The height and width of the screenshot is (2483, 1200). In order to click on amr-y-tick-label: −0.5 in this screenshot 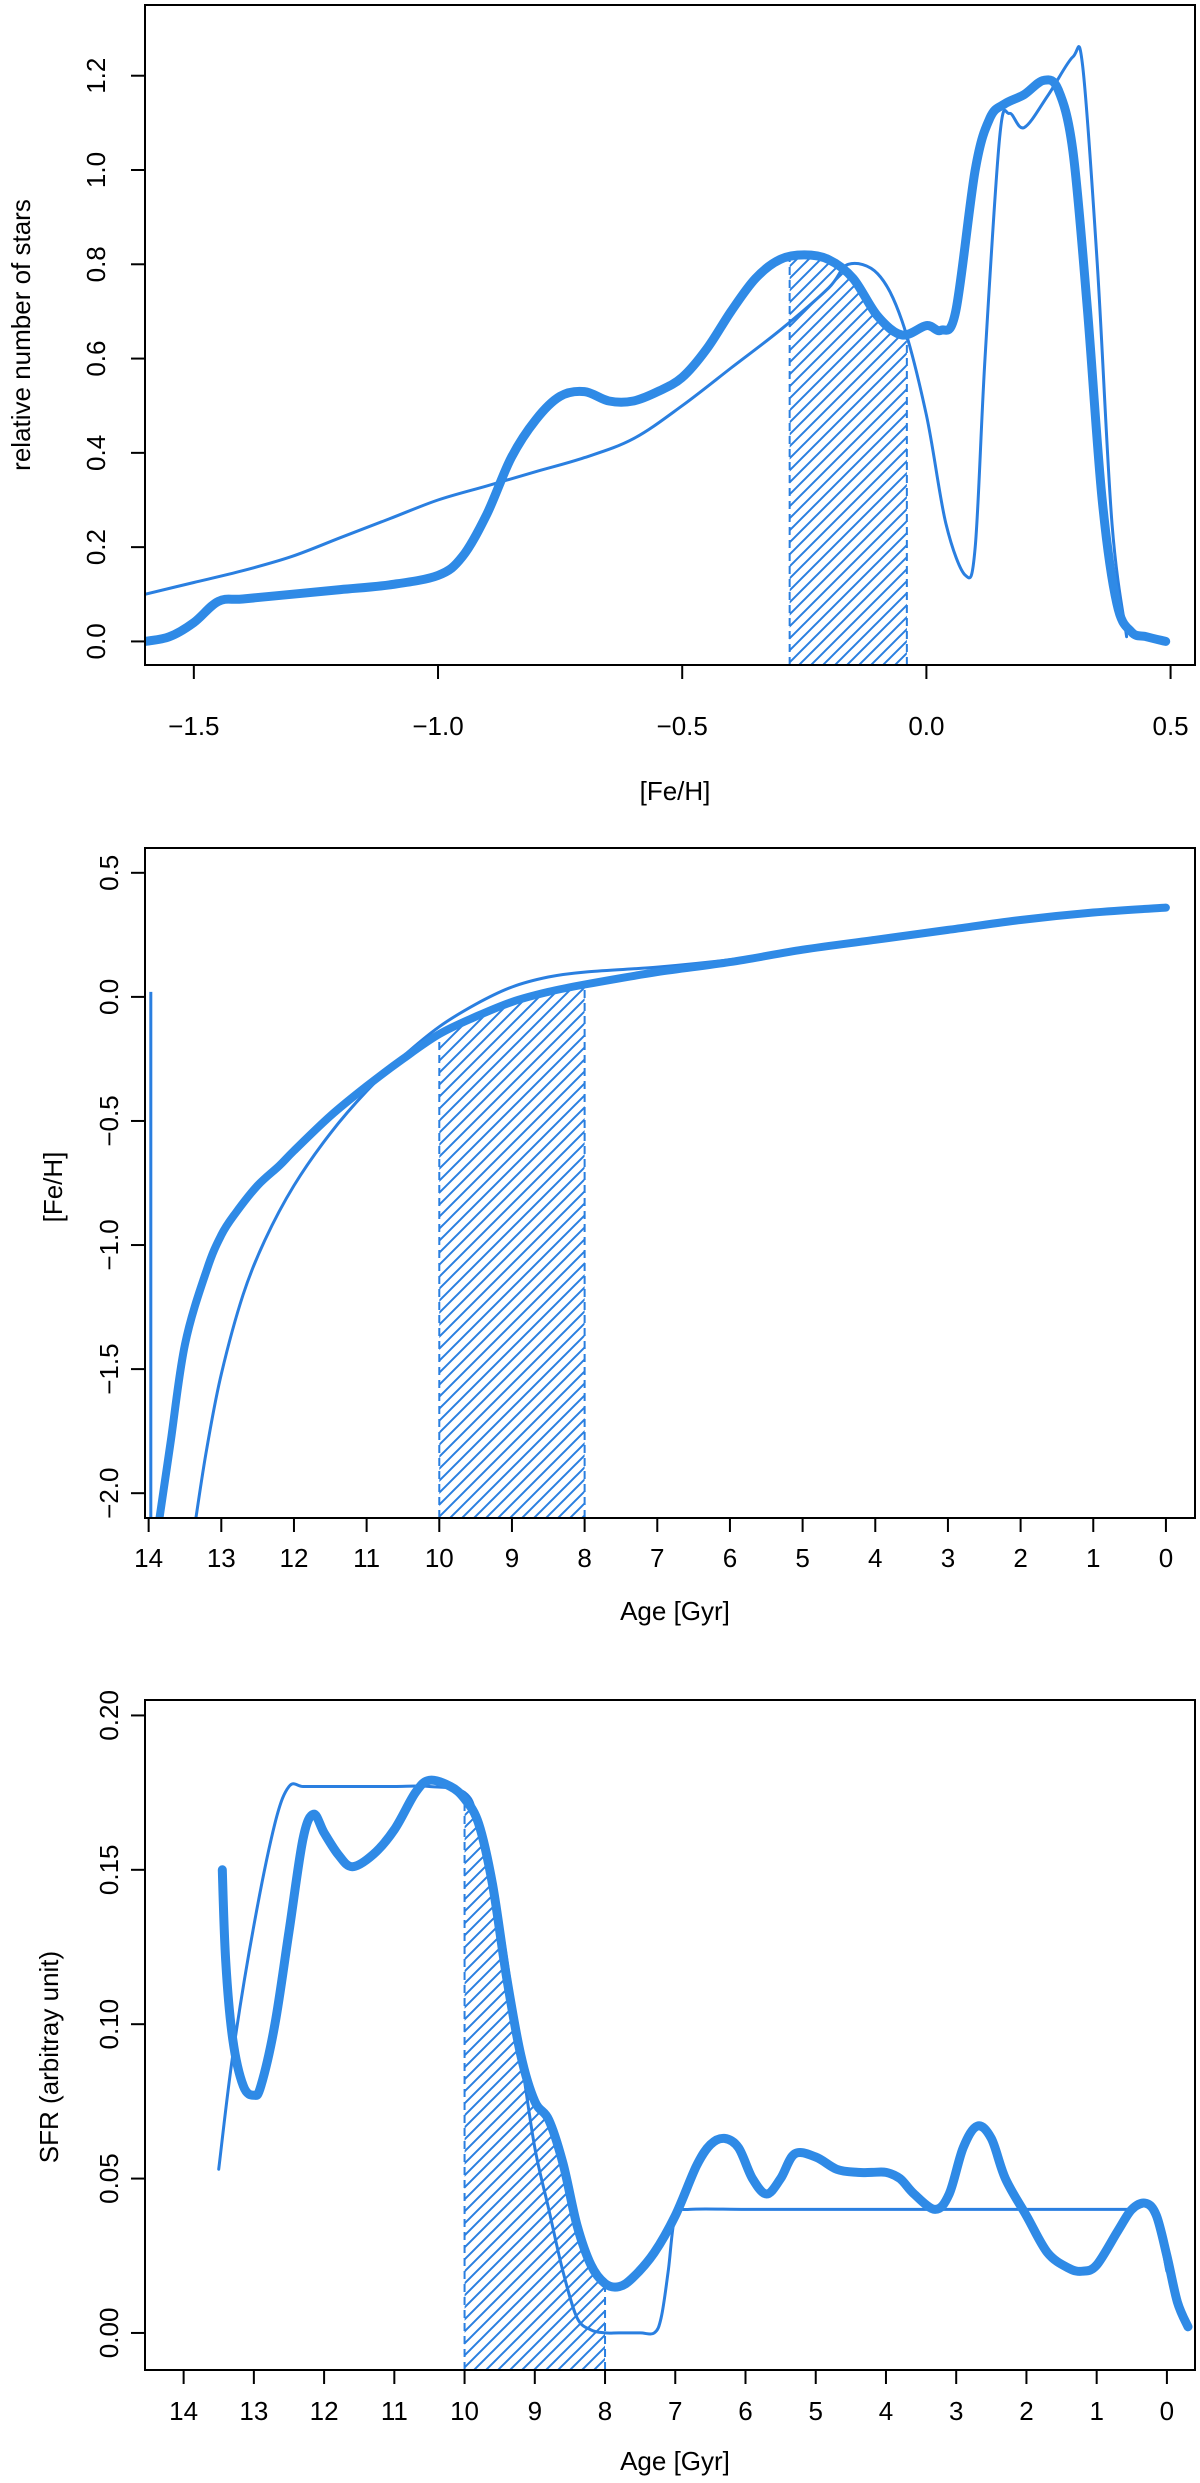, I will do `click(109, 1120)`.